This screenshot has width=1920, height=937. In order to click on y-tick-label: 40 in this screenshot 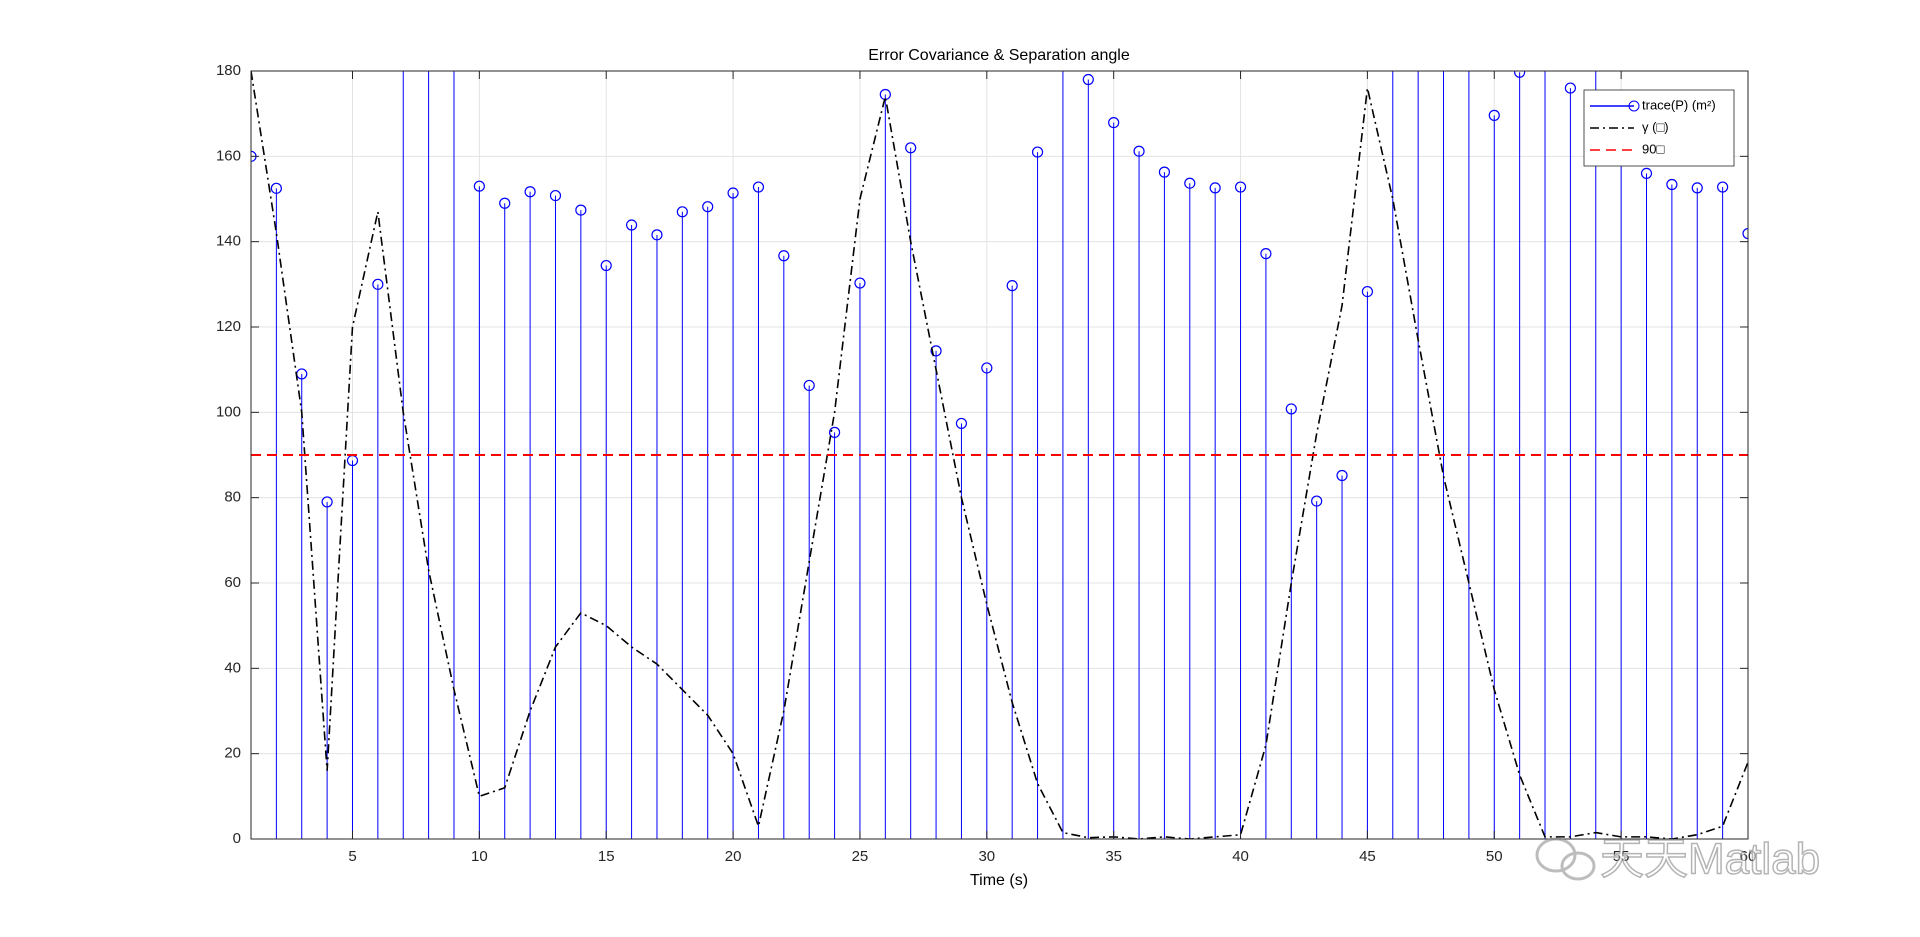, I will do `click(232, 667)`.